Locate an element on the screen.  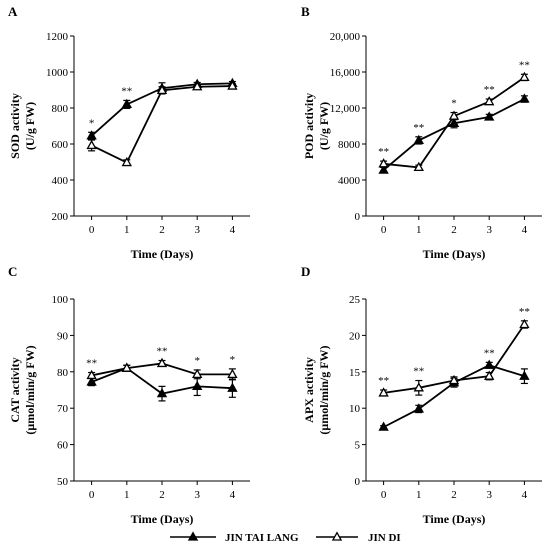
series-jin-tai-lang is located at coordinates (454, 395).